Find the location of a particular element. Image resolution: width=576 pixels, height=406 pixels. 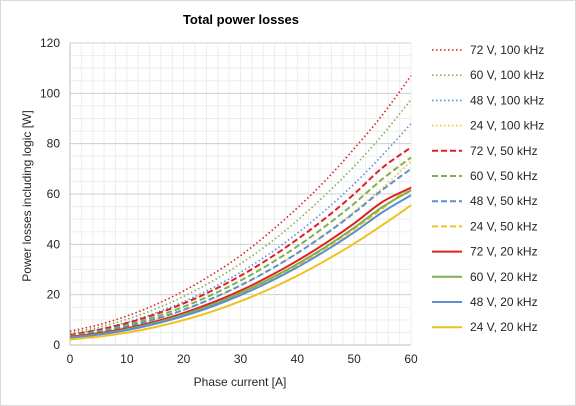

chart-title: Total power losses is located at coordinates (241, 19).